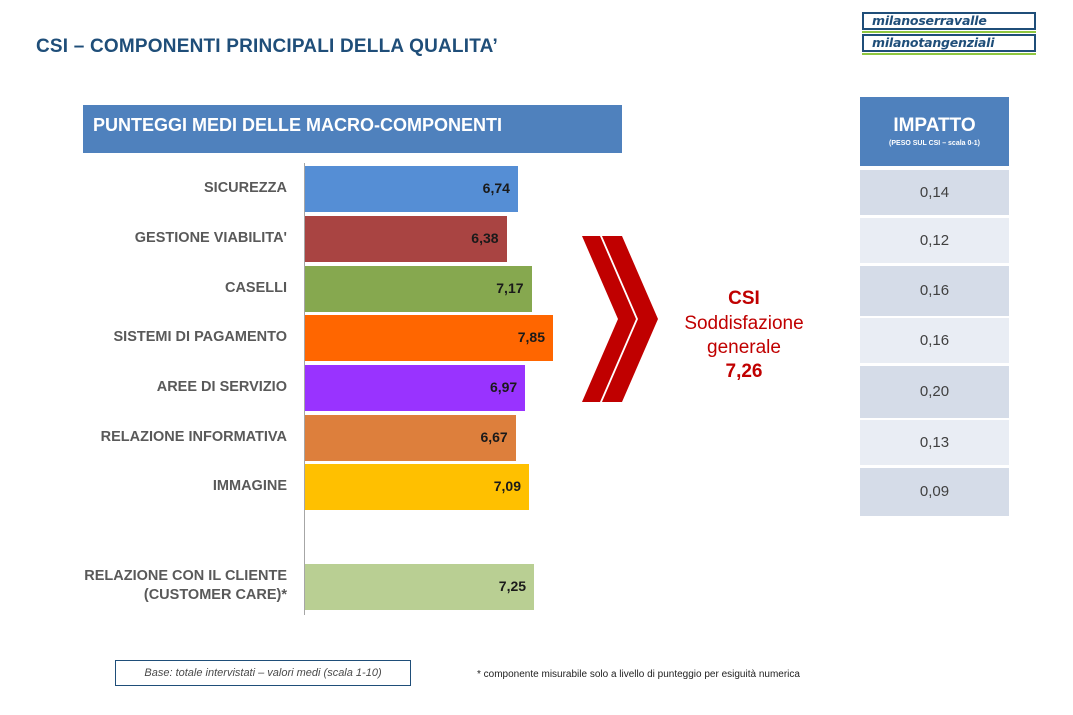 Image resolution: width=1073 pixels, height=715 pixels. Describe the element at coordinates (215, 595) in the screenshot. I see `category-label-line: (CUSTOMER CARE)*` at that location.